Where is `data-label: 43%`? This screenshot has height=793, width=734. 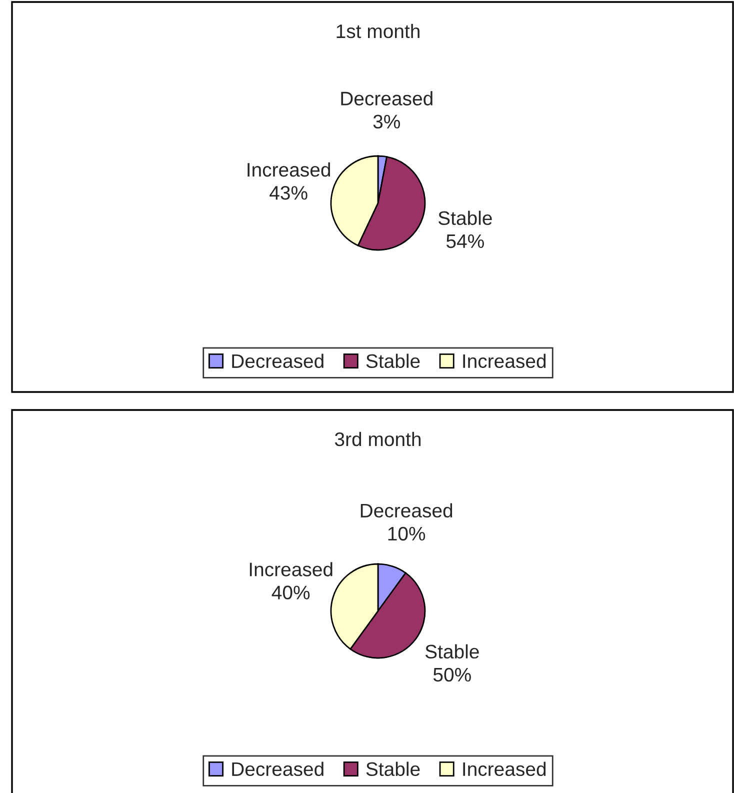
data-label: 43% is located at coordinates (289, 193).